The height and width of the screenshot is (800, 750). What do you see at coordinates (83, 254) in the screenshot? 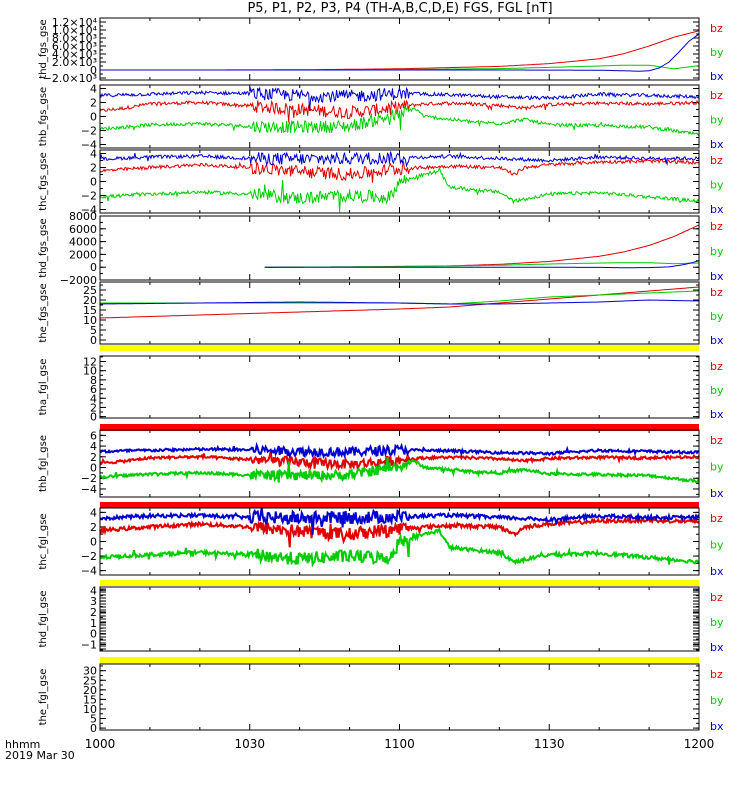
I see `ytick-label: 2000` at bounding box center [83, 254].